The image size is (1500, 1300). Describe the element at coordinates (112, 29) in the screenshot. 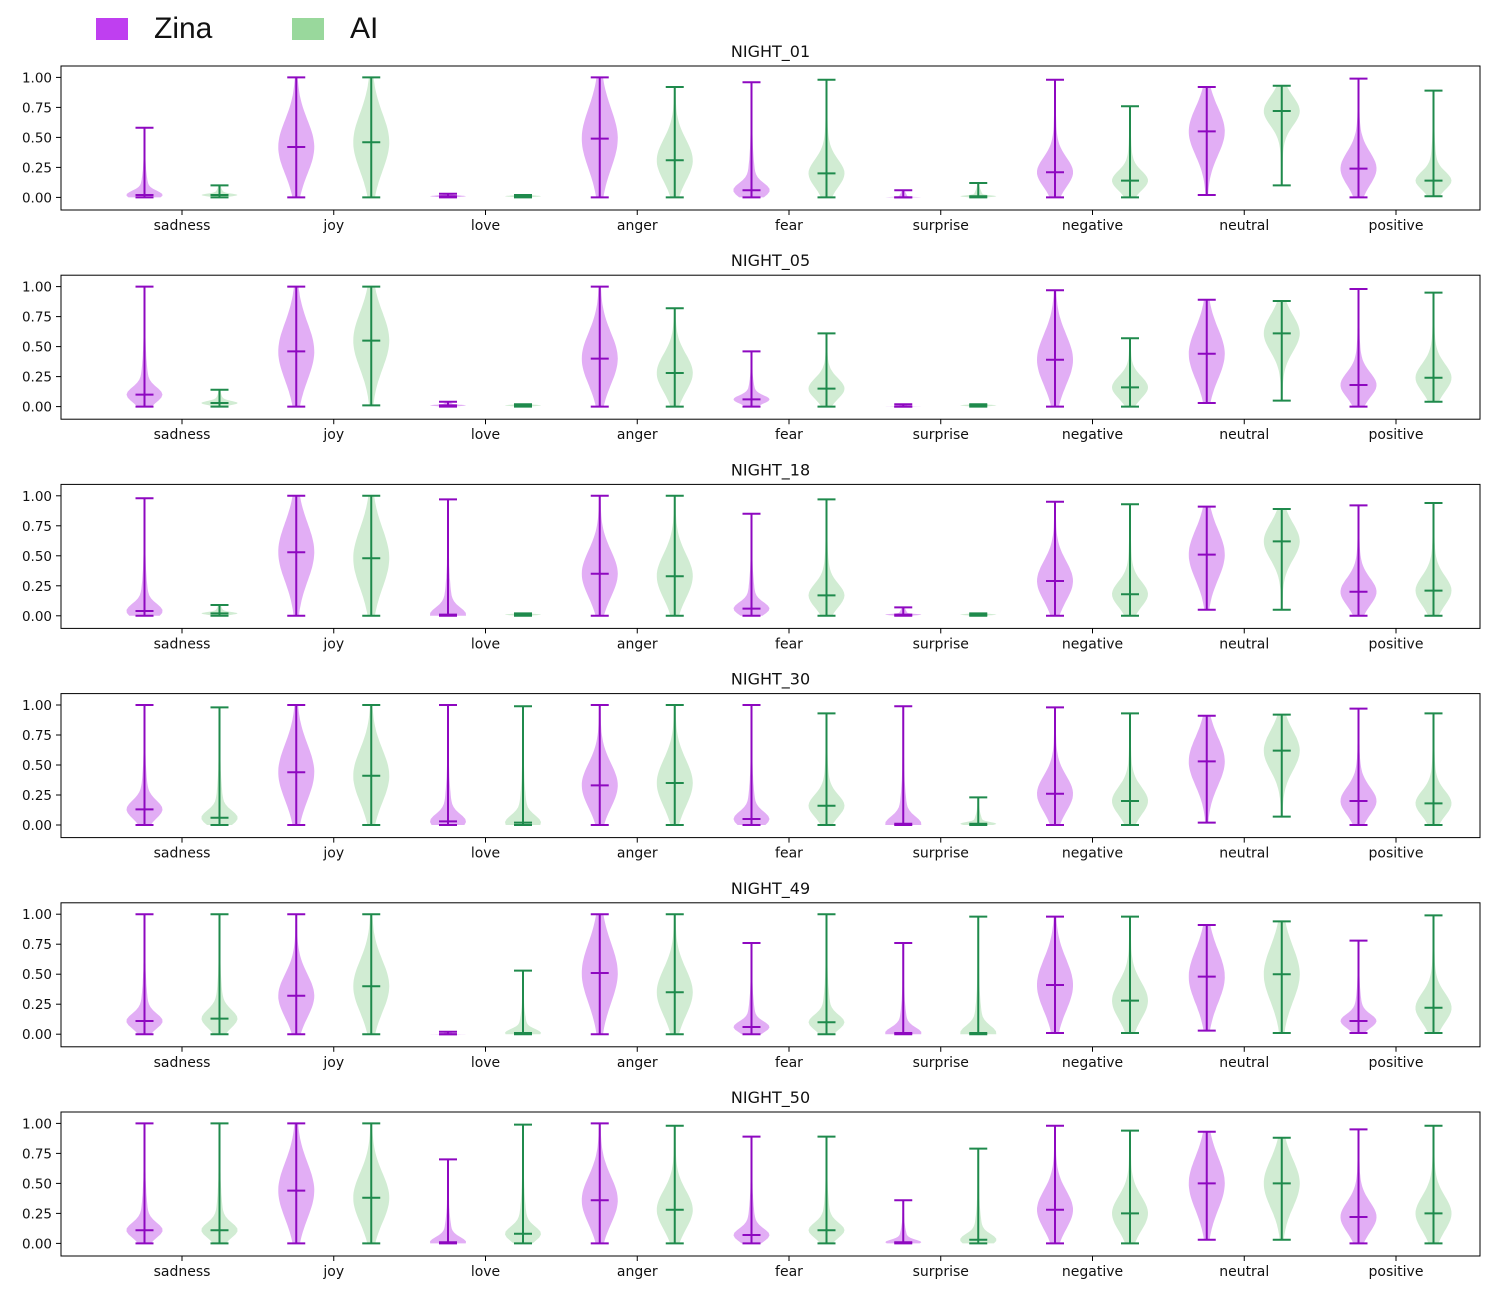

I see `legend-swatch-zina` at that location.